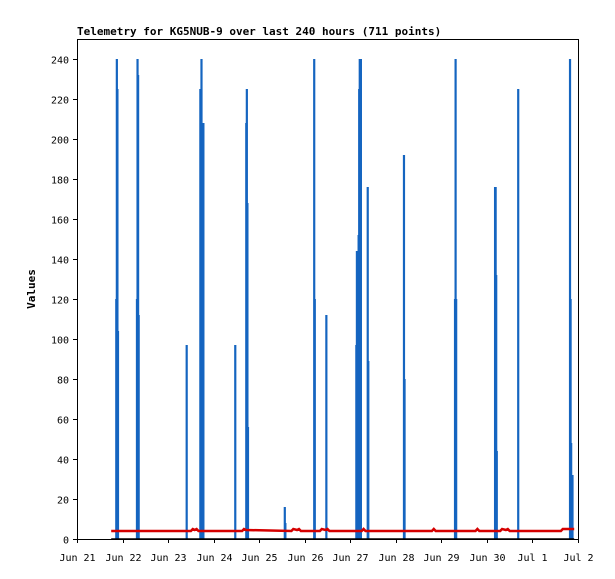 This screenshot has width=615, height=579. I want to click on baseline-line, so click(343, 530).